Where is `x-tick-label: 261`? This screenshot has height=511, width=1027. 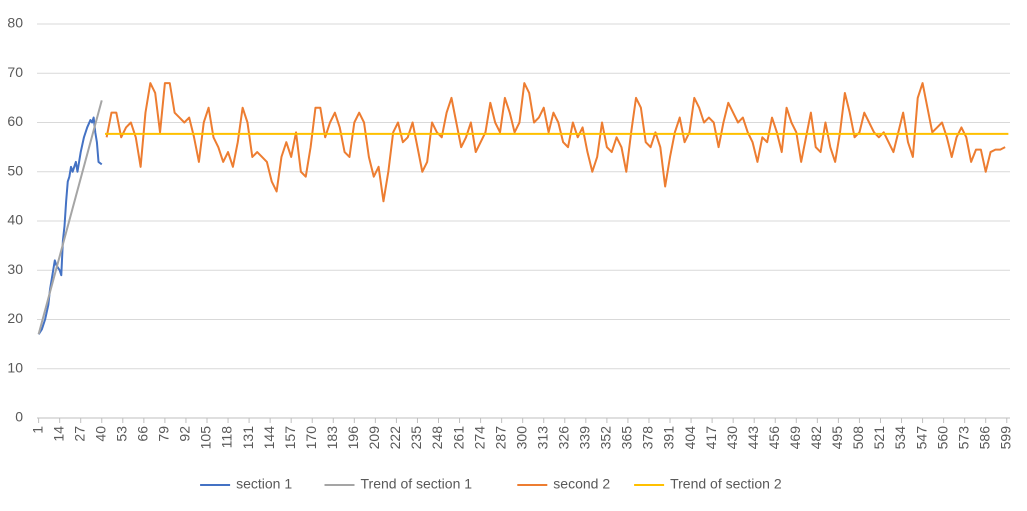
x-tick-label: 261 is located at coordinates (458, 438).